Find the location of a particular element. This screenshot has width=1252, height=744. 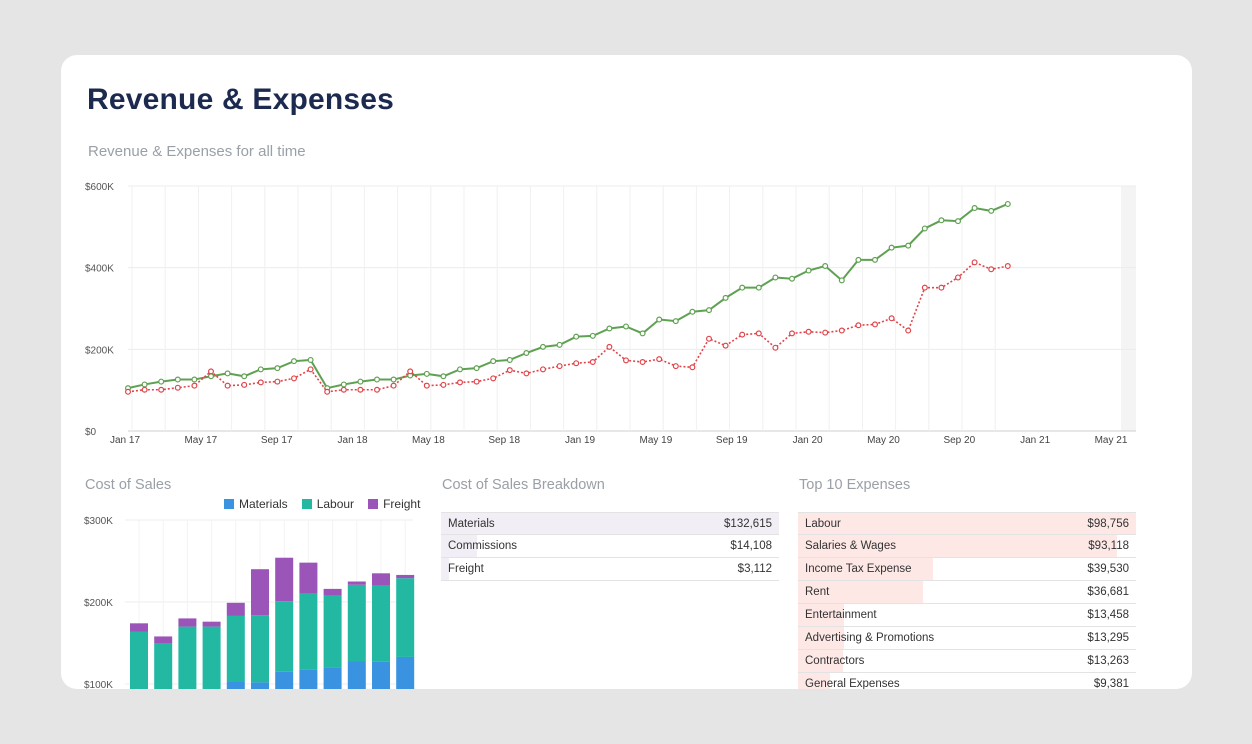

cost-breakdown-row-label: Freight is located at coordinates (466, 569).